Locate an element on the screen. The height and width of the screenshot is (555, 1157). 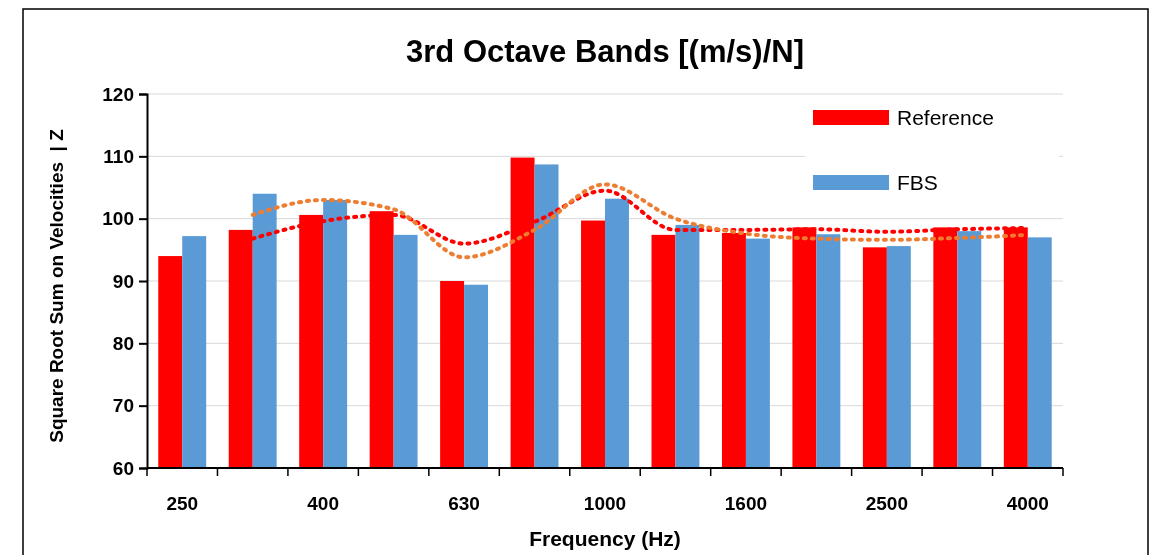
x-tick-label: 1600 is located at coordinates (746, 503).